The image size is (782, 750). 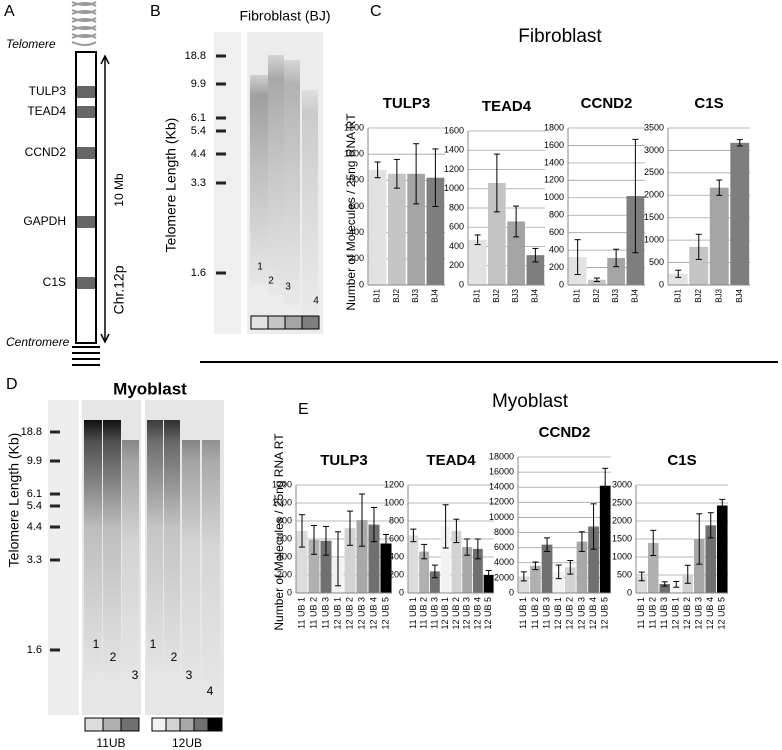 What do you see at coordinates (415, 295) in the screenshot?
I see `x-tick-label: BJ3` at bounding box center [415, 295].